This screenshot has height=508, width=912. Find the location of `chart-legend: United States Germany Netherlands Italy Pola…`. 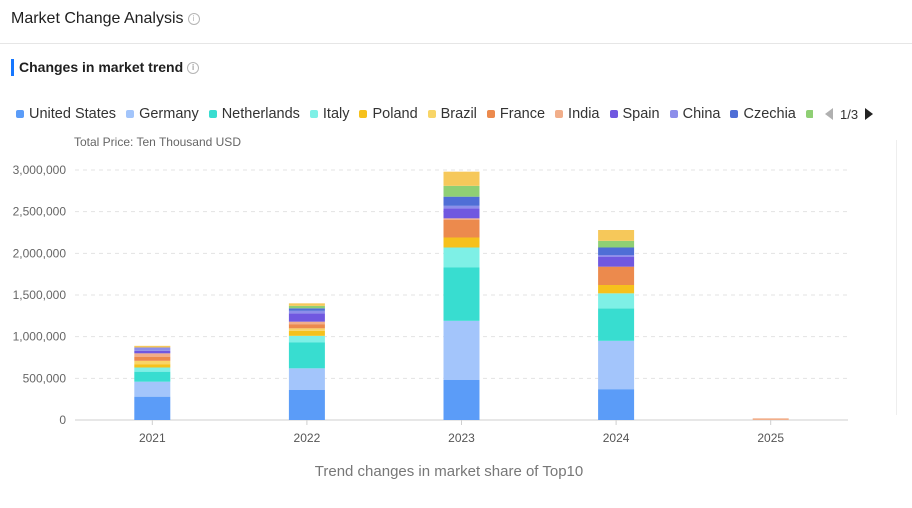

chart-legend: United States Germany Netherlands Italy Pola… is located at coordinates (422, 114).